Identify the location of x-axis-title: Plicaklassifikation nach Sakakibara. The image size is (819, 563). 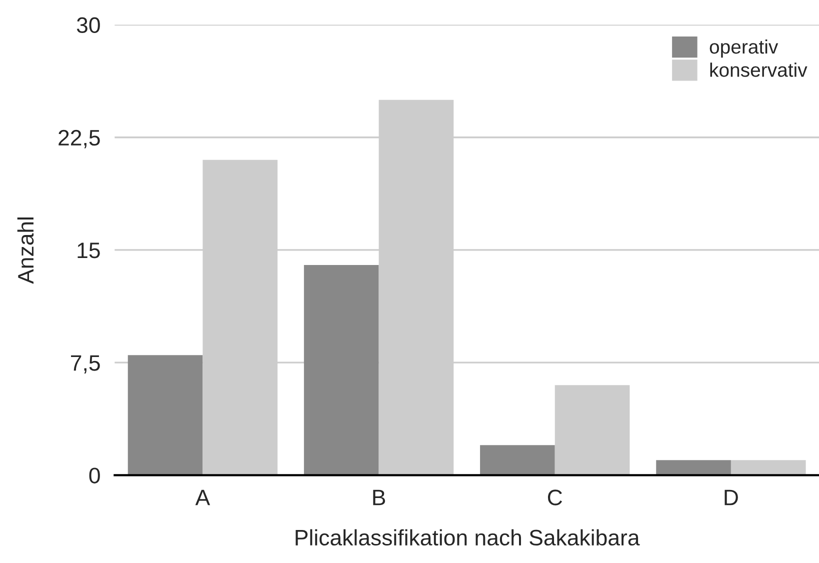
(468, 537).